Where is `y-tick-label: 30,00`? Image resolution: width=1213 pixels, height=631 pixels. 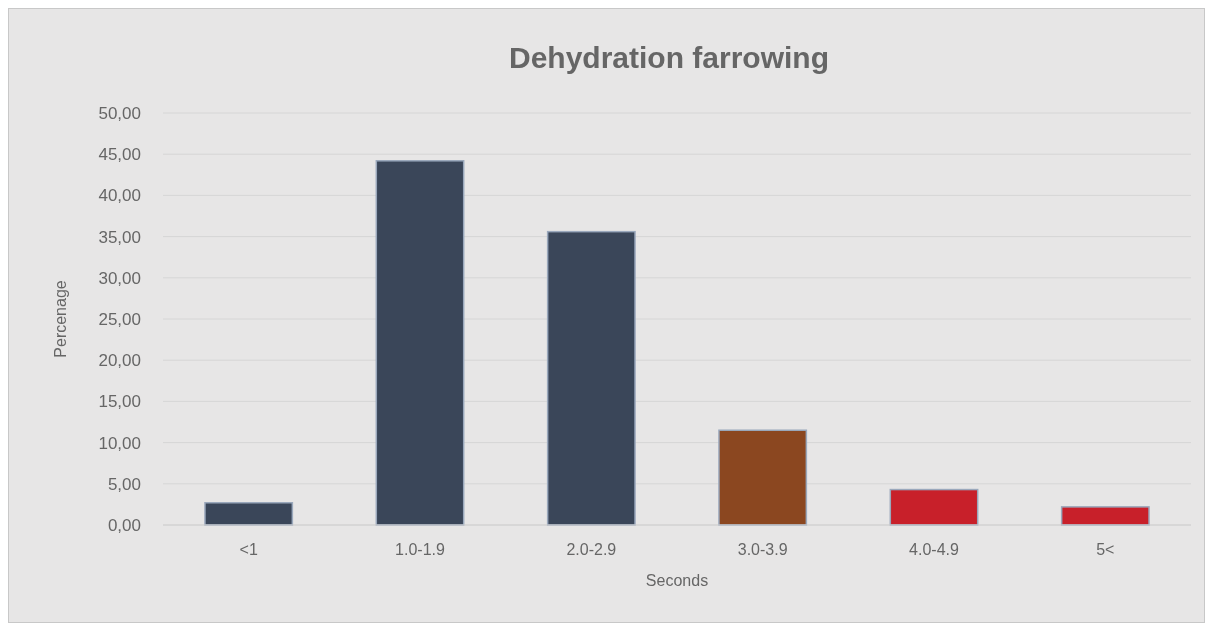 y-tick-label: 30,00 is located at coordinates (119, 278).